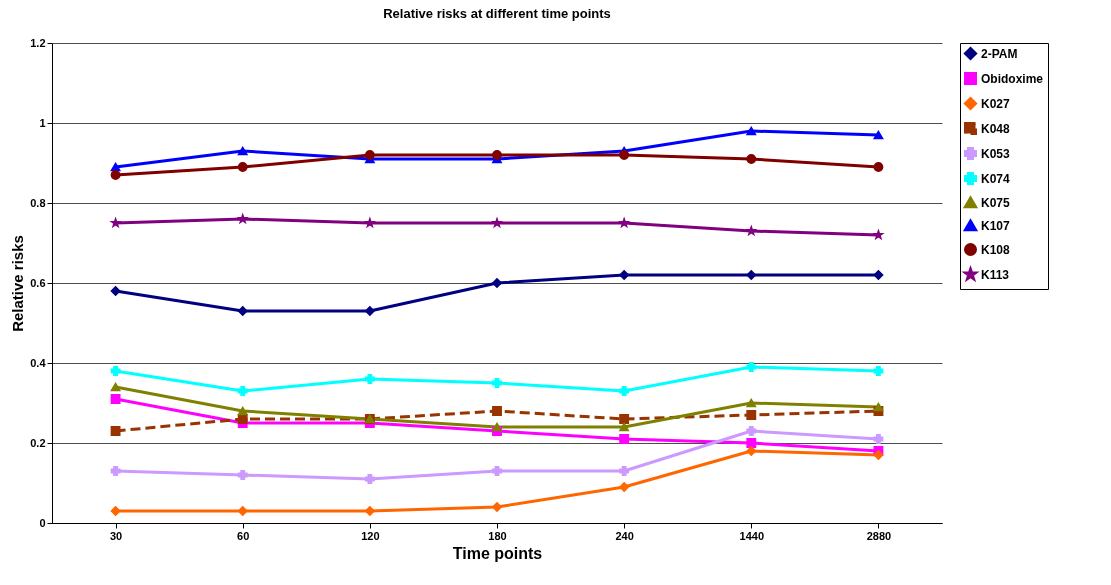  What do you see at coordinates (42, 522) in the screenshot?
I see `y-tick-label: 0` at bounding box center [42, 522].